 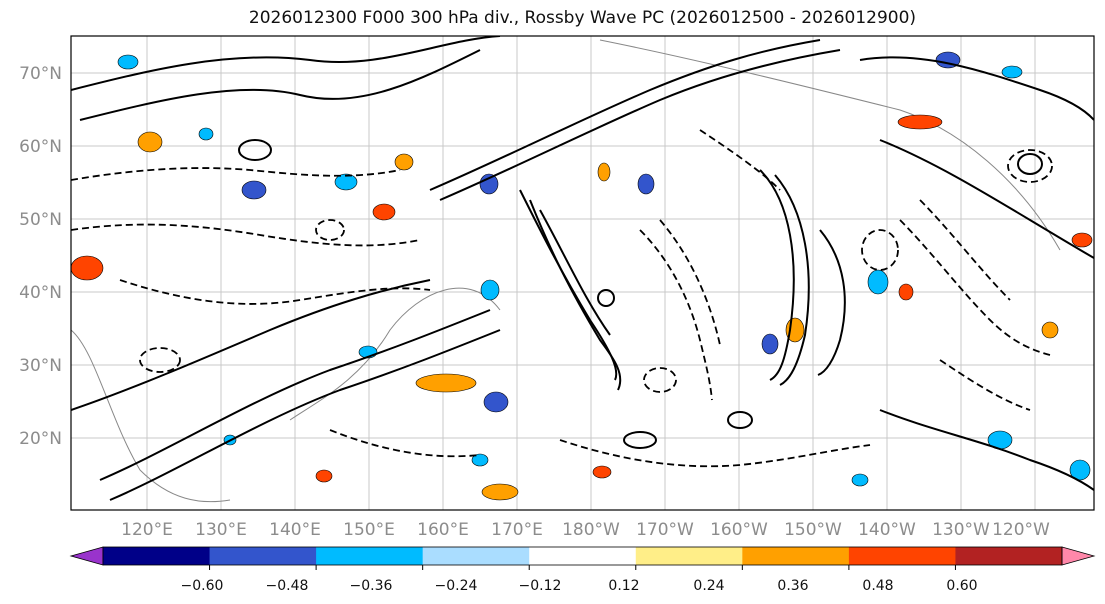 What do you see at coordinates (147, 530) in the screenshot?
I see `lon-label: 120°E` at bounding box center [147, 530].